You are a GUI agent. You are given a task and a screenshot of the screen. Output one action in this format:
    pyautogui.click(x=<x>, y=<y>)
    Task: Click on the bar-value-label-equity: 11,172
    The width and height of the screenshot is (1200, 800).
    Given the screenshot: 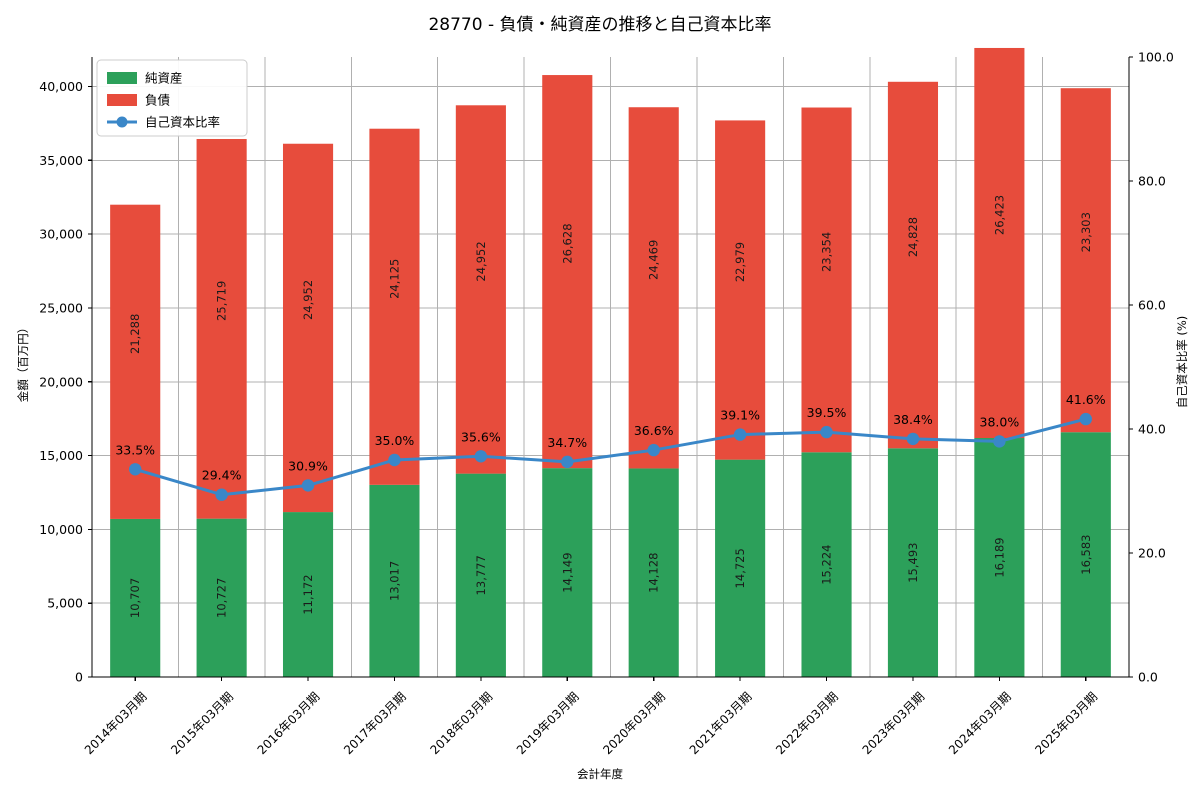 What is the action you would take?
    pyautogui.click(x=308, y=594)
    